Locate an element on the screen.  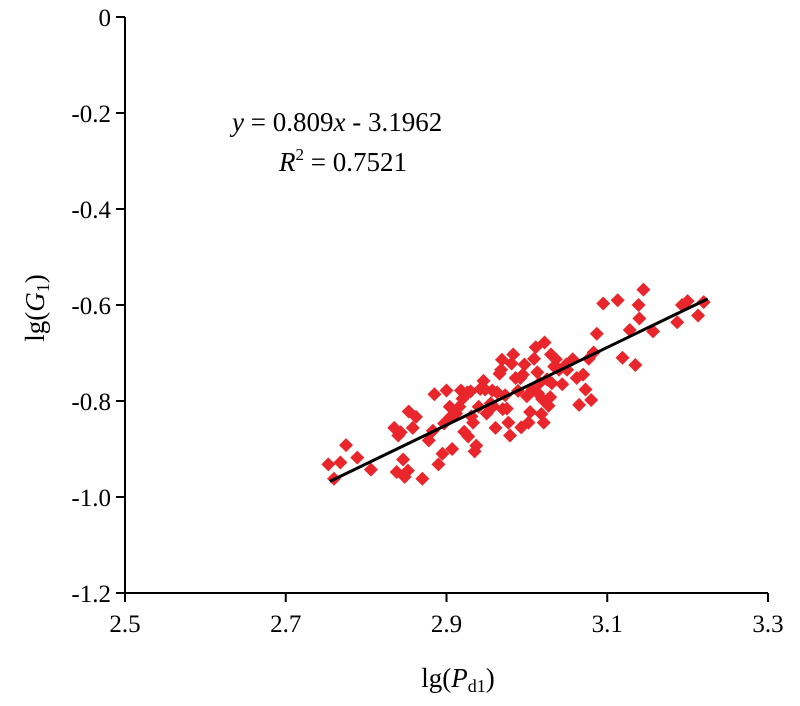
y-axis-title-close: ) is located at coordinates (35, 278).